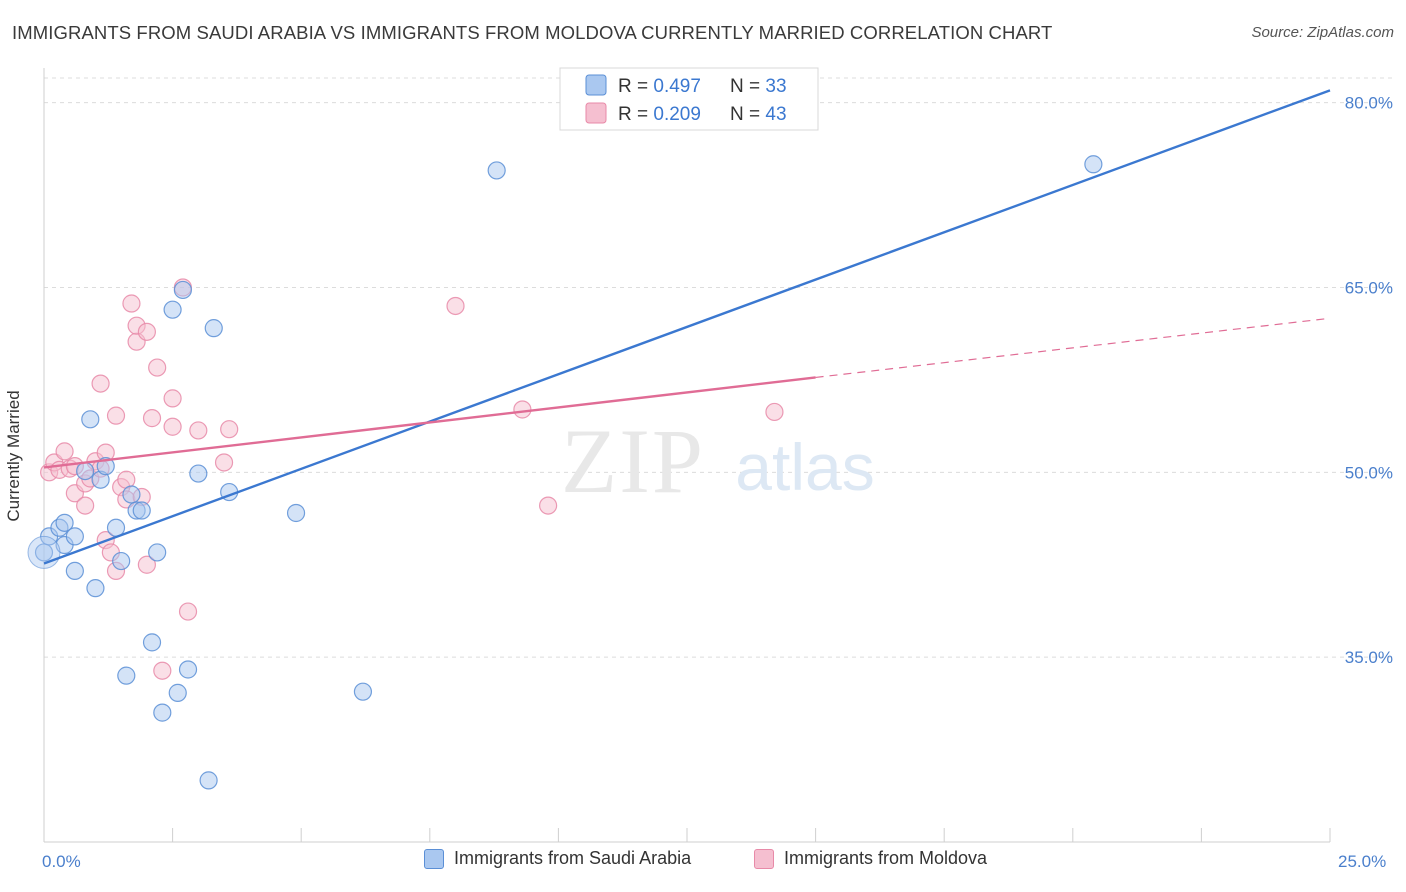 This screenshot has height=892, width=1406. Describe the element at coordinates (677, 114) in the screenshot. I see `legend-r-value-moldova: 0.209` at that location.